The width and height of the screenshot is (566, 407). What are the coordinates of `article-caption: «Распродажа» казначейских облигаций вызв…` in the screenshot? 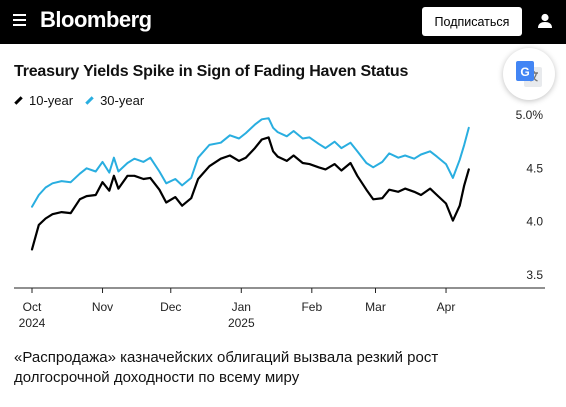 It's located at (226, 367).